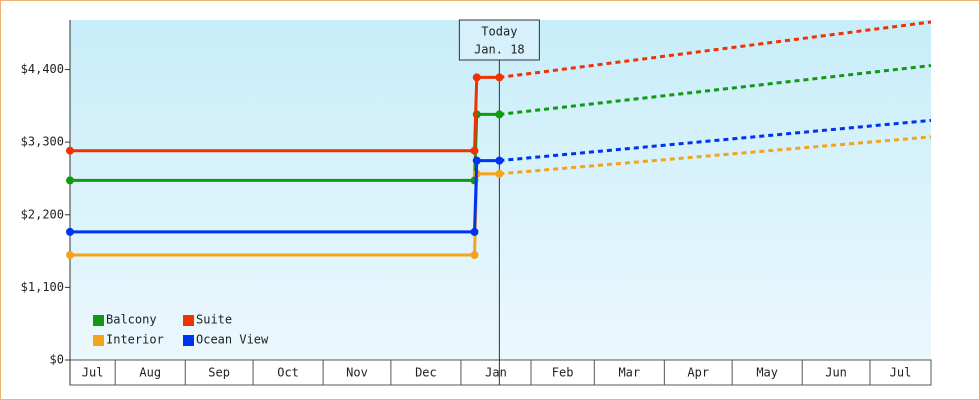  Describe the element at coordinates (57, 360) in the screenshot. I see `y-tick-label: $0` at that location.